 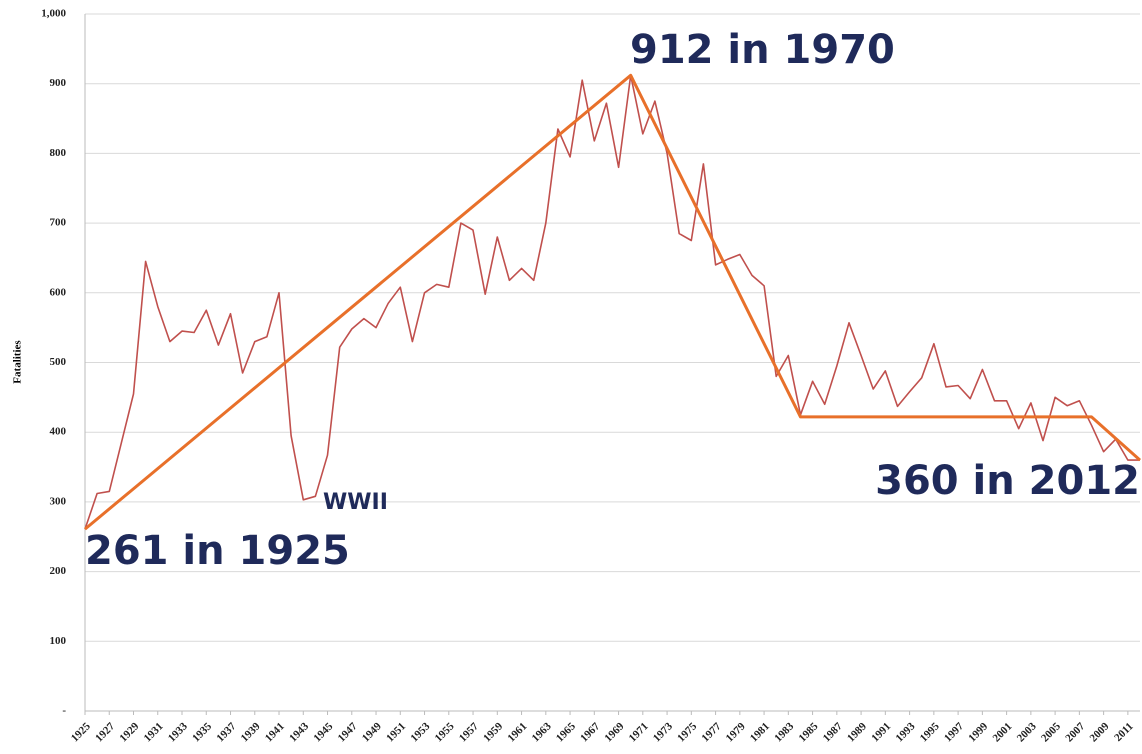 What do you see at coordinates (58, 432) in the screenshot?
I see `y-tick-label: 400` at bounding box center [58, 432].